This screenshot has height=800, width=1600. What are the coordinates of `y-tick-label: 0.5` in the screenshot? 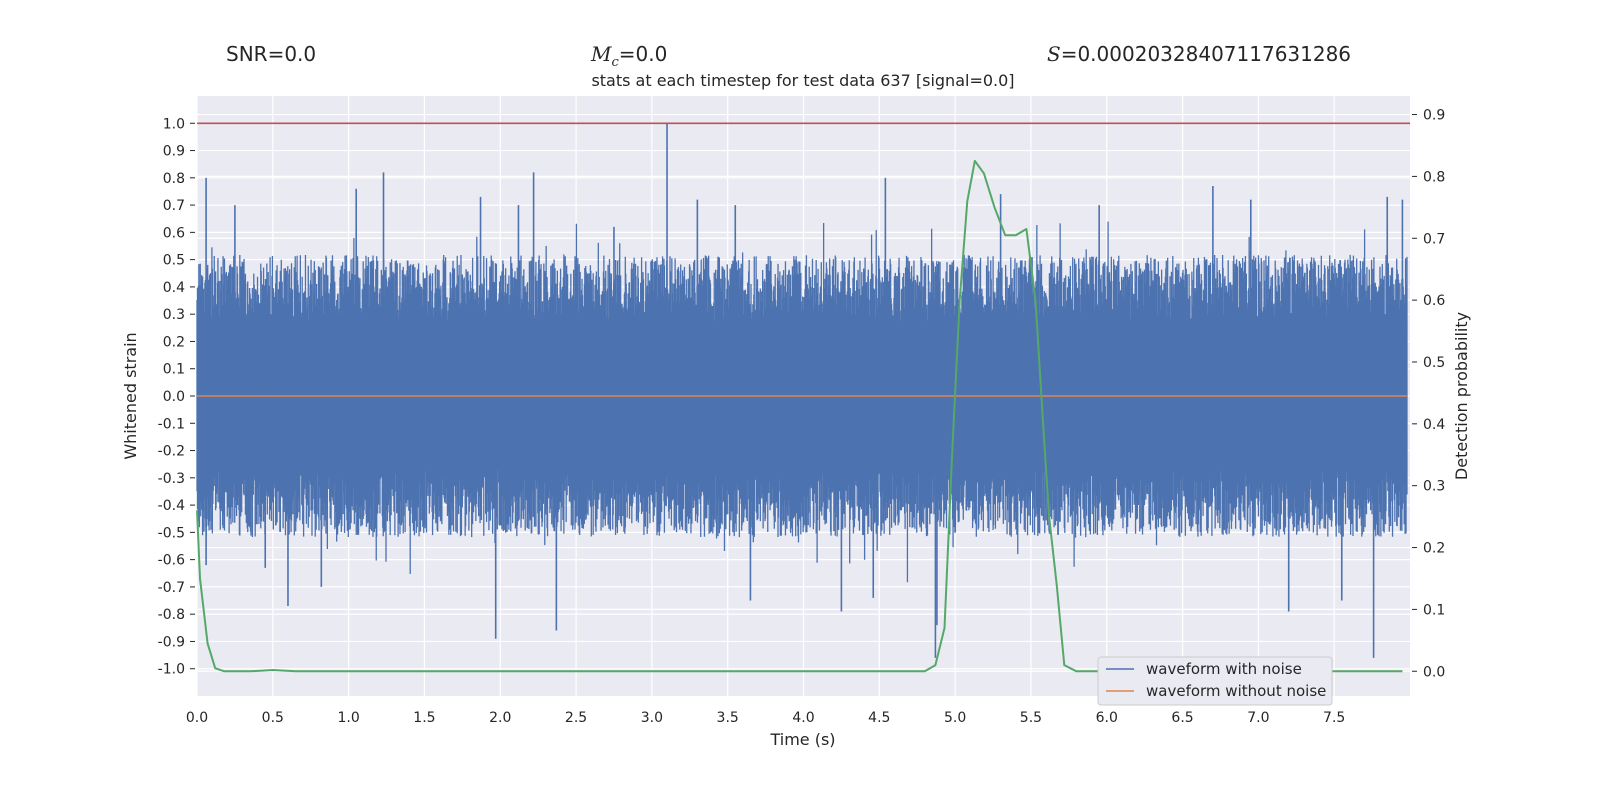 It's located at (174, 261).